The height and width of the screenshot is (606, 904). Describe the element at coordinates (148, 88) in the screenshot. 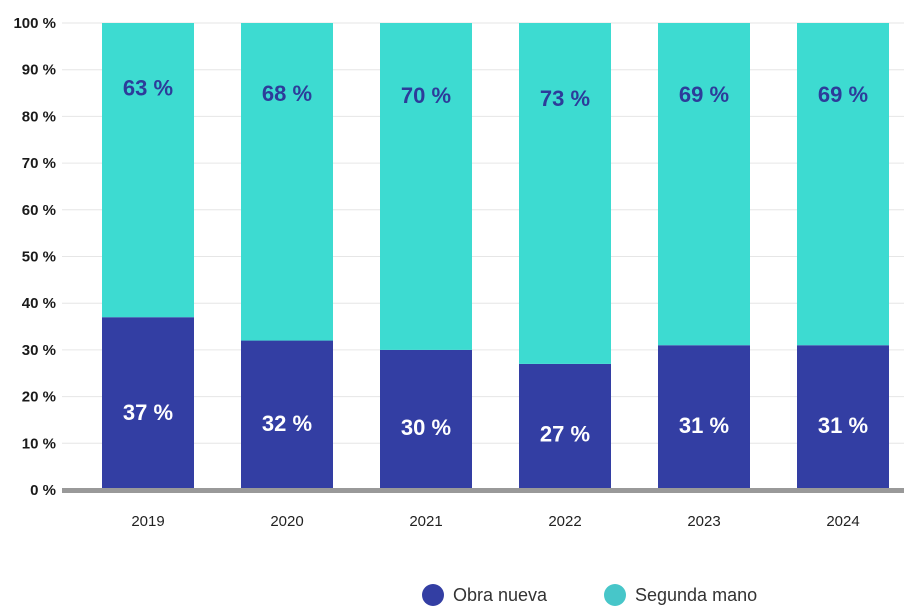

I see `data-label: 63 %` at that location.